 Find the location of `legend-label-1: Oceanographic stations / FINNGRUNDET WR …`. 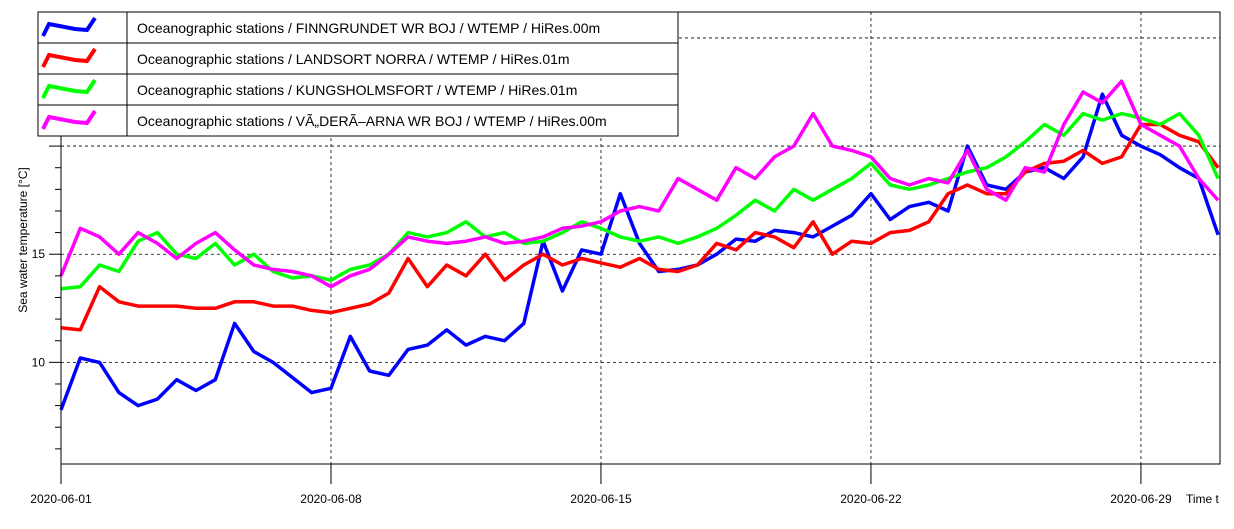

legend-label-1: Oceanographic stations / FINNGRUNDET WR … is located at coordinates (368, 28).